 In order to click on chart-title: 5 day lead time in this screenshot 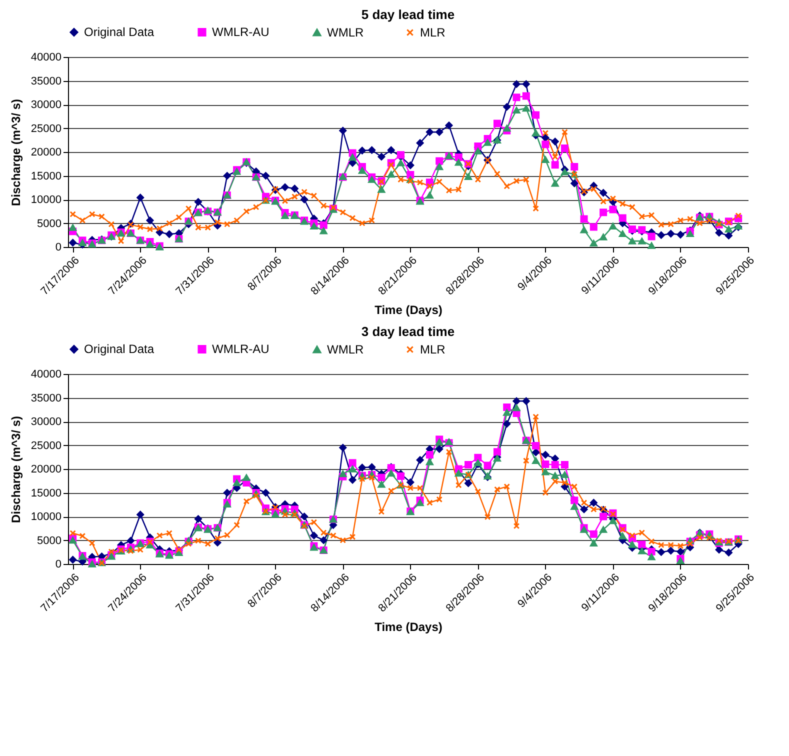, I will do `click(408, 14)`.